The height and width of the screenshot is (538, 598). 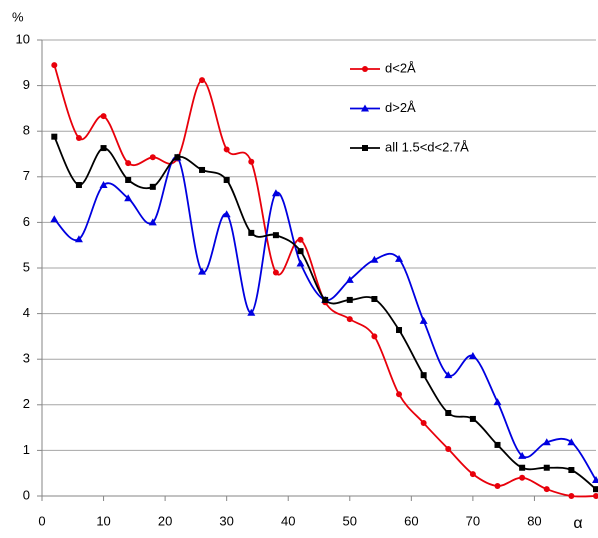 I want to click on x-tick-label: 30, so click(x=226, y=520).